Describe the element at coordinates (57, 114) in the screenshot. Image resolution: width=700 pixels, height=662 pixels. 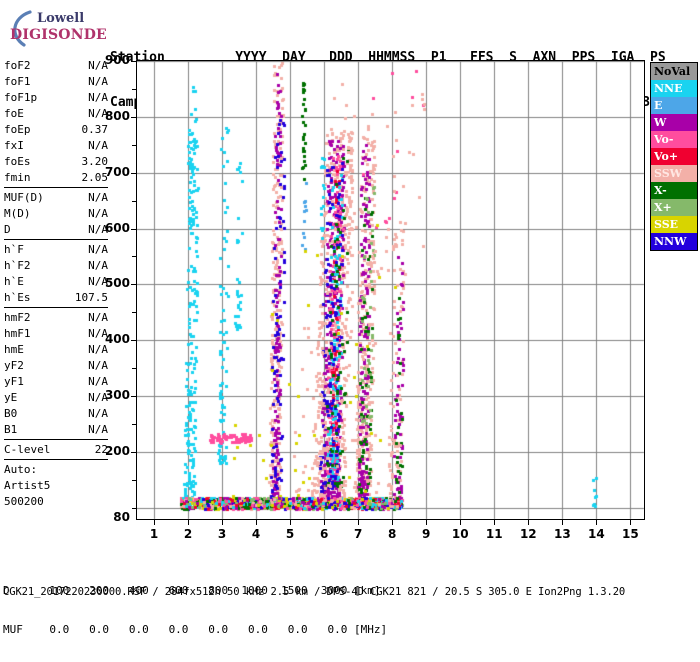
I see `param-row-foe: foE N/A` at that location.